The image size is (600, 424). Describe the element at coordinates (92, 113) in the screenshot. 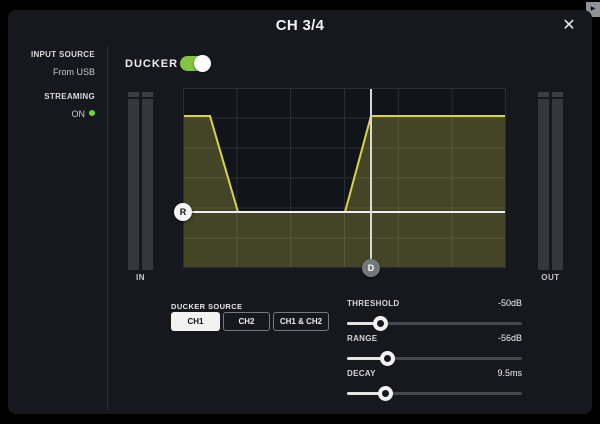

I see `streaming-on-dot` at that location.